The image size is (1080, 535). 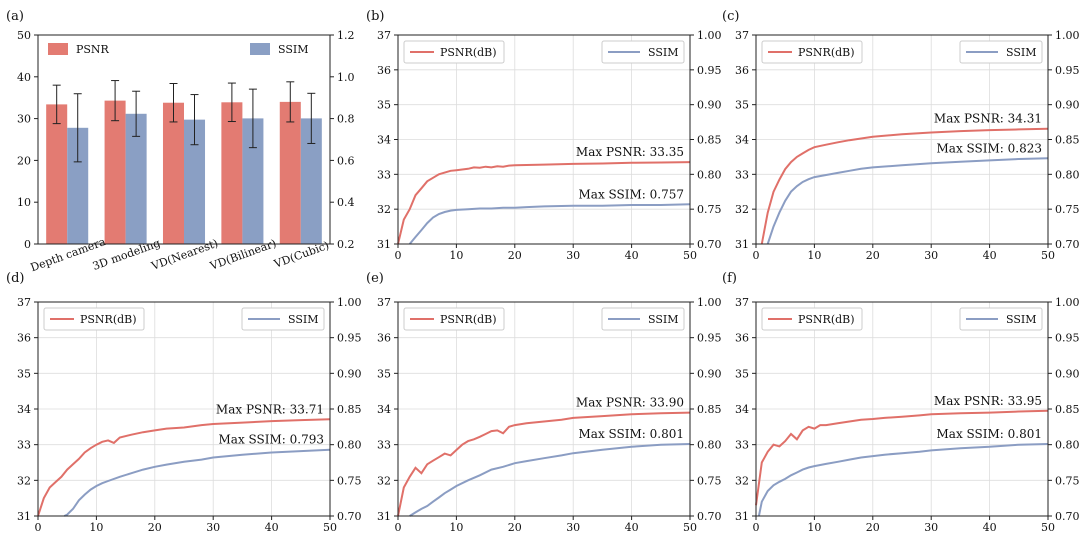 I want to click on y-tick-label-right: 0.85, so click(x=1067, y=140).